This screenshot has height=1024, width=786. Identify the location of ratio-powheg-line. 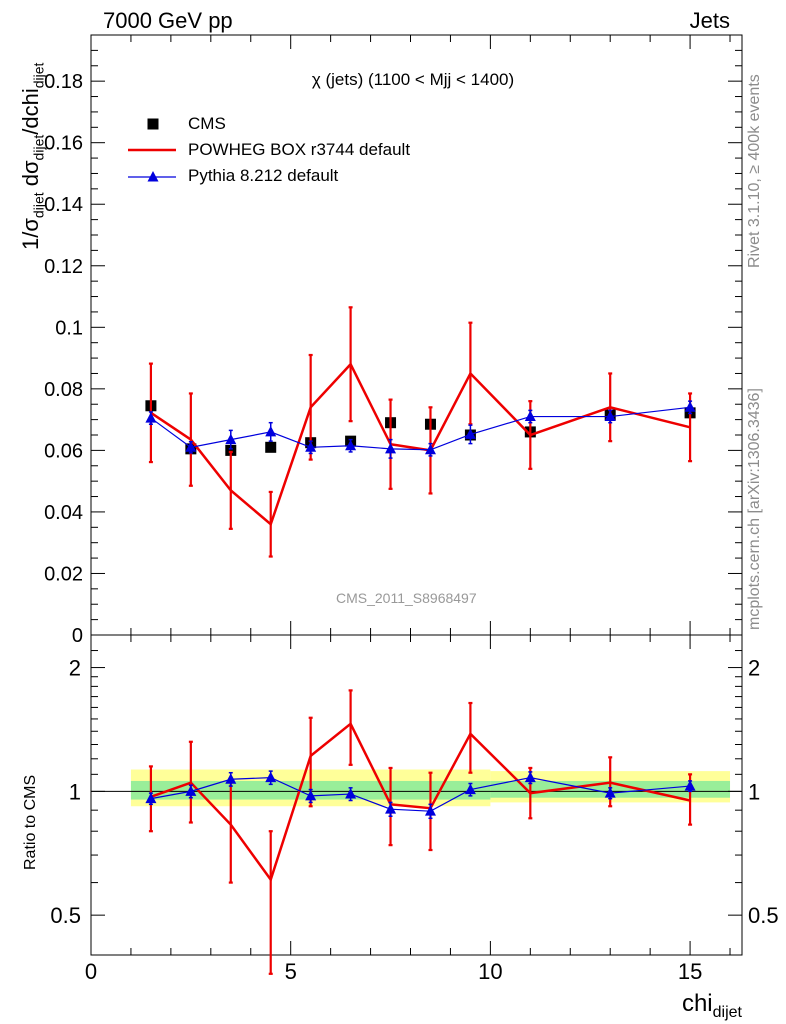
(420, 802).